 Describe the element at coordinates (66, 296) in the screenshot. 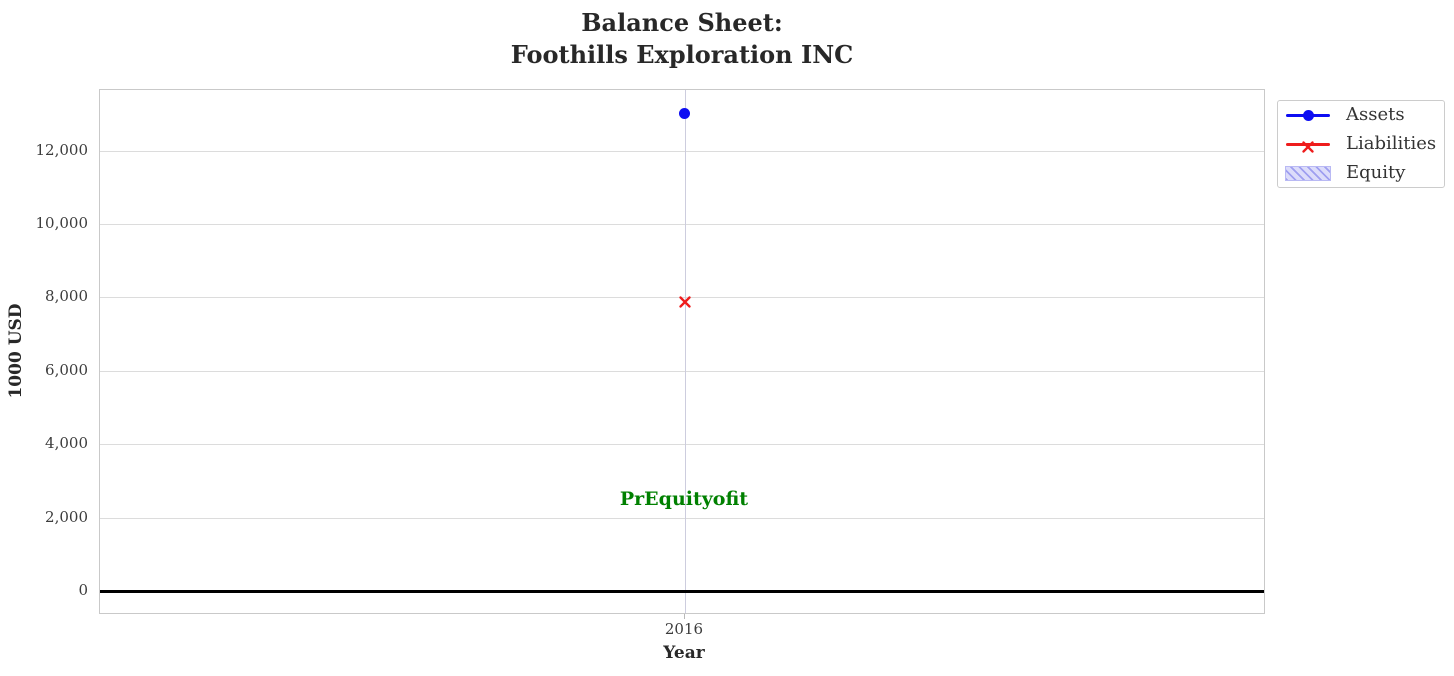

I see `y-tick-label: 8,000` at that location.